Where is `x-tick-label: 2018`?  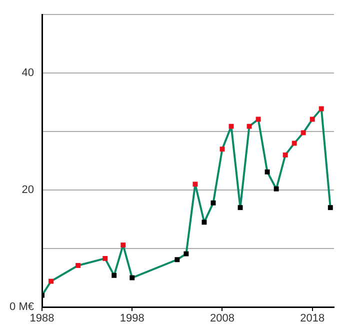
x-tick-label: 2018 is located at coordinates (312, 318).